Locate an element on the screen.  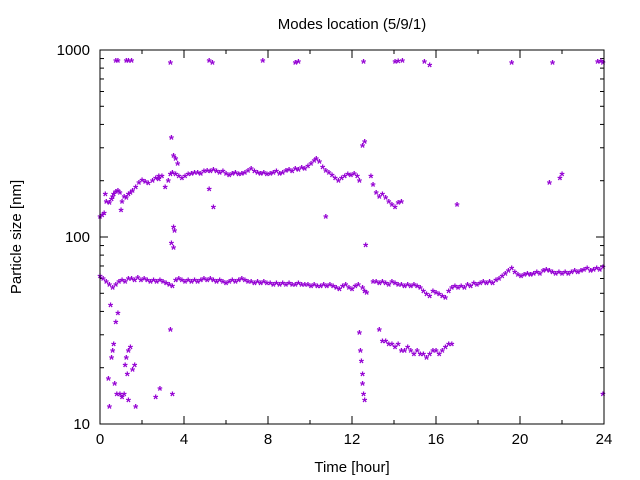
x-tick-label: 20 is located at coordinates (520, 439).